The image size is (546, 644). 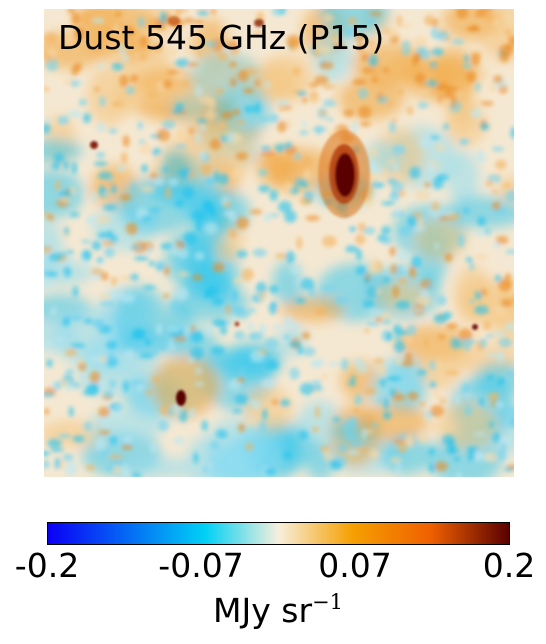 I want to click on colorbar-tick-max: 0.2, so click(x=509, y=565).